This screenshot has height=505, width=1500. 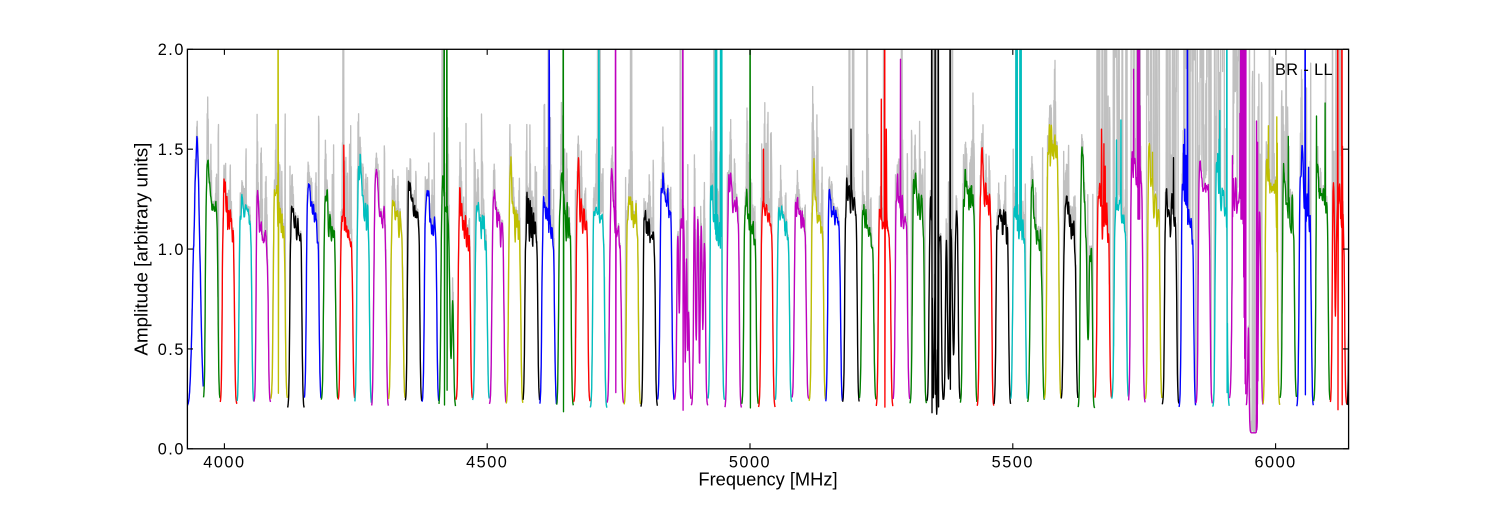 What do you see at coordinates (487, 463) in the screenshot?
I see `svg-text: 4500` at bounding box center [487, 463].